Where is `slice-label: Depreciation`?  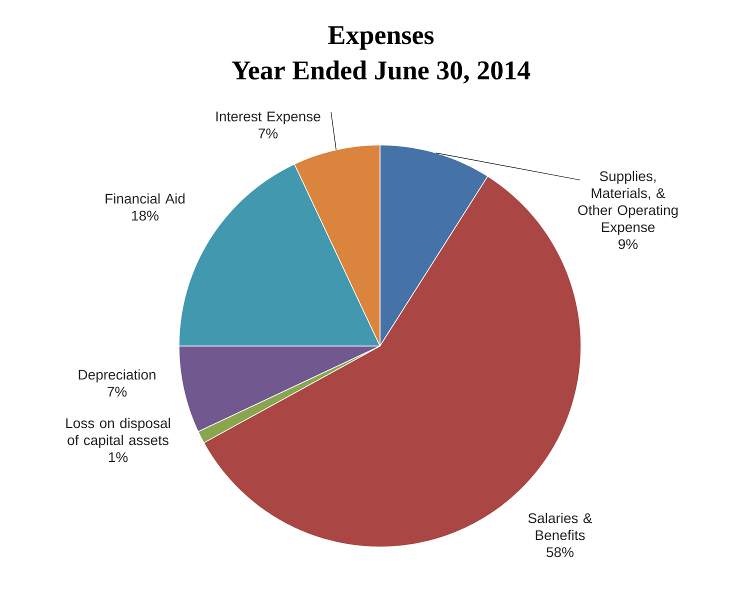
slice-label: Depreciation is located at coordinates (117, 375).